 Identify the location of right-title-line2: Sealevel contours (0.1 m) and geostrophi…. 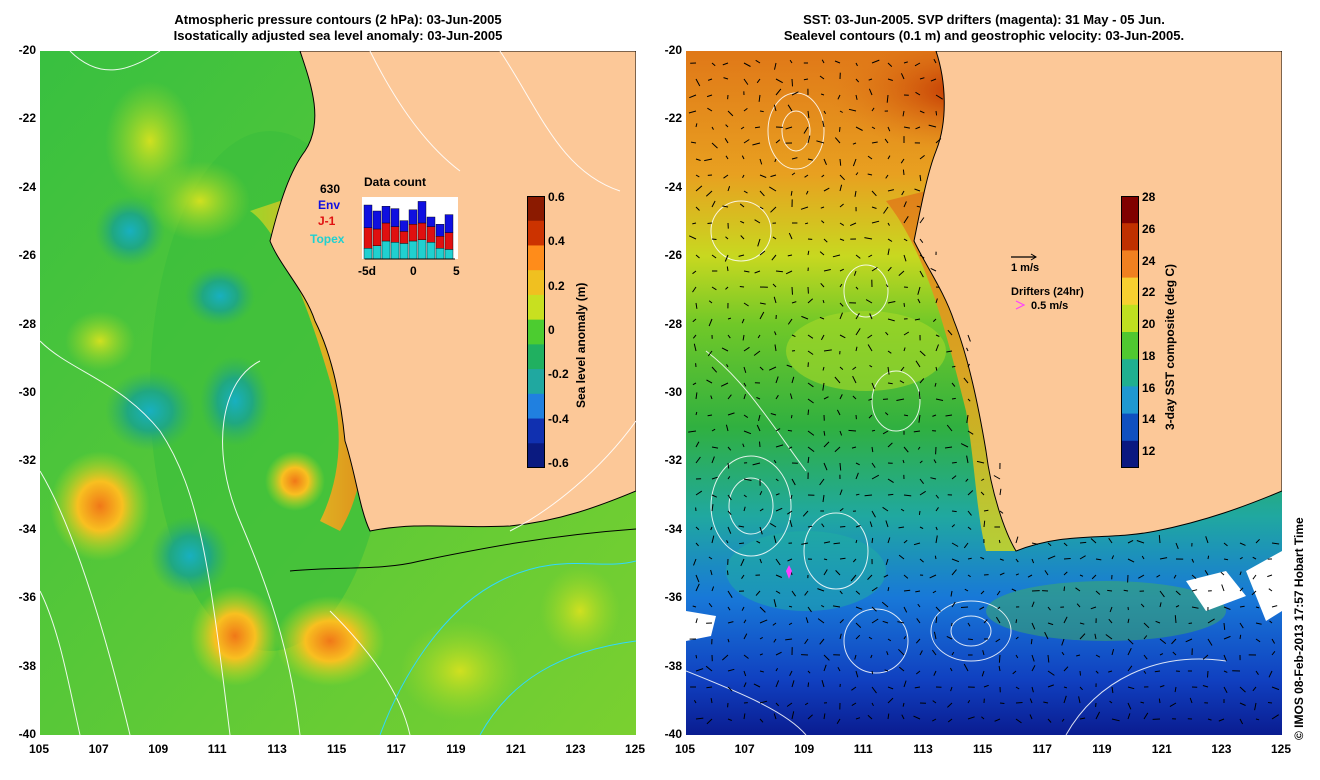
(984, 35).